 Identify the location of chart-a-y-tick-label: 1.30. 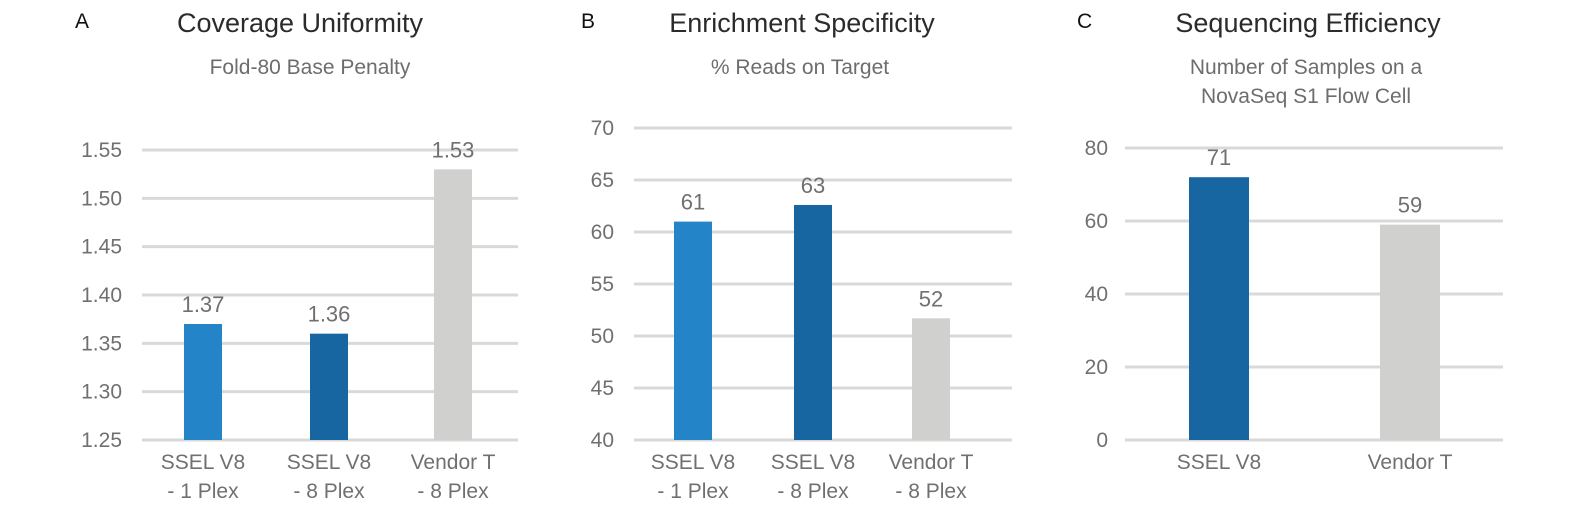
(101, 392).